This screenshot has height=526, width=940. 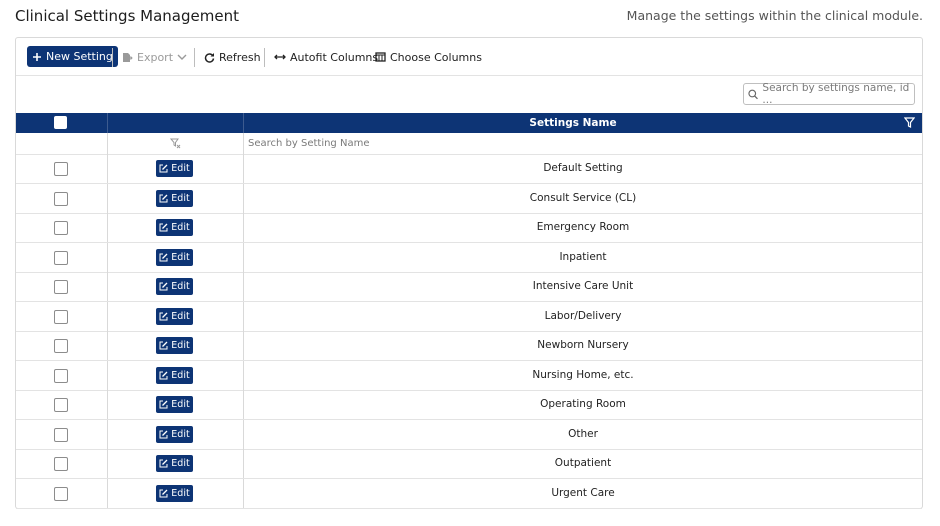 I want to click on choose-columns-button: Choose Columns, so click(x=428, y=57).